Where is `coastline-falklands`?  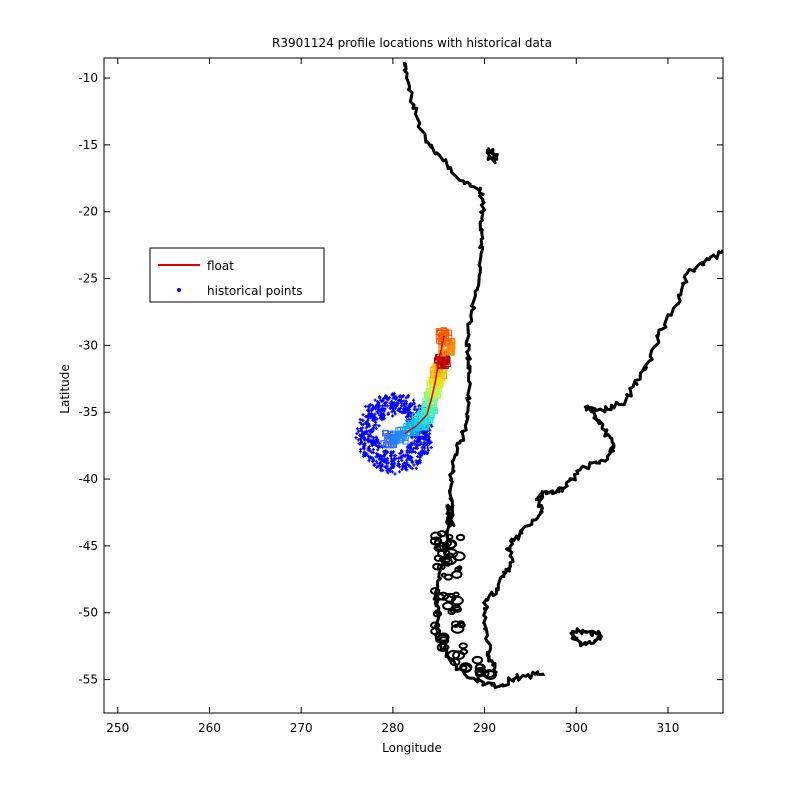 coastline-falklands is located at coordinates (586, 637).